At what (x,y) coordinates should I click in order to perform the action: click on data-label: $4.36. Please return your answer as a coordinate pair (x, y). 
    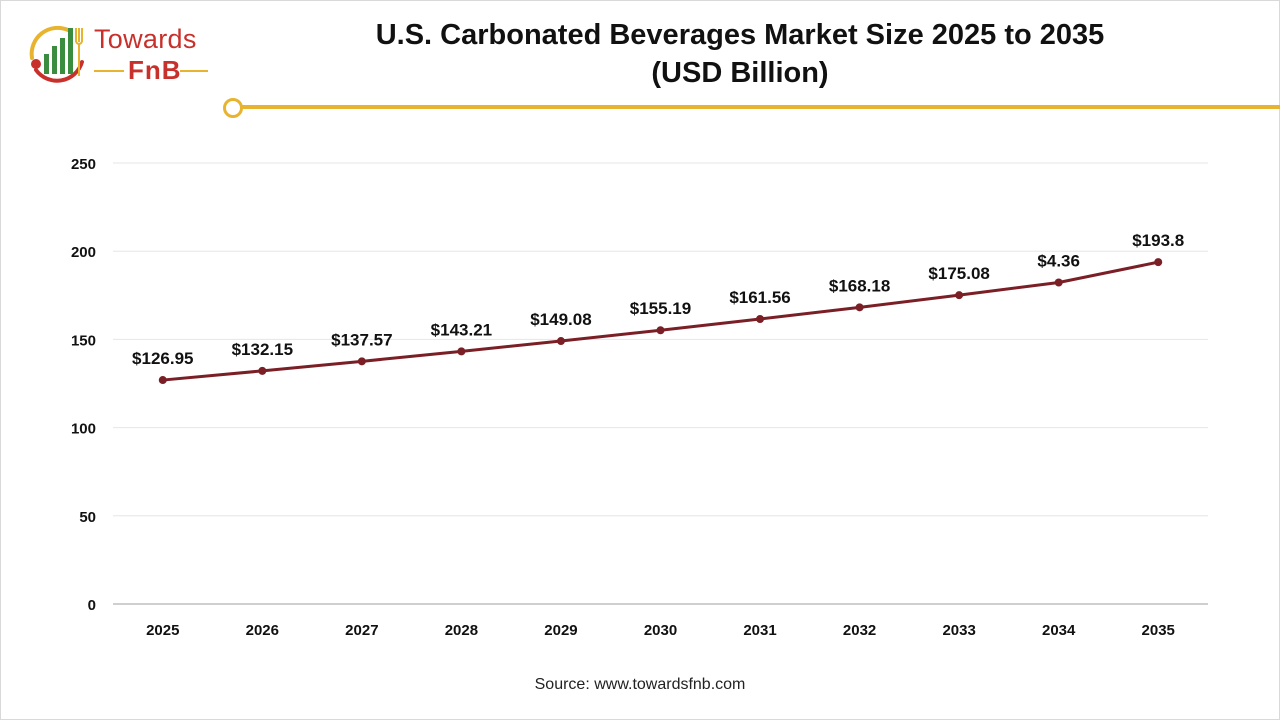
    Looking at the image, I should click on (1058, 260).